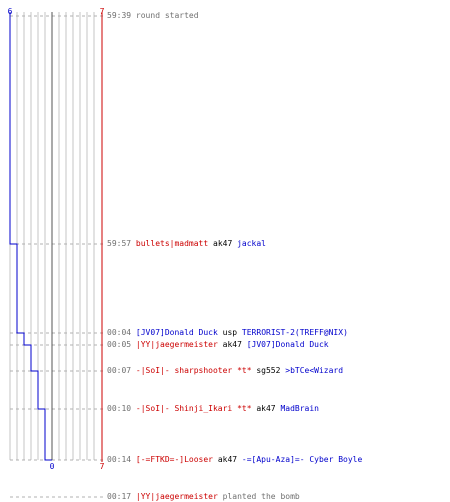 The height and width of the screenshot is (502, 450). What do you see at coordinates (299, 408) in the screenshot?
I see `event-victim: MadBrain` at bounding box center [299, 408].